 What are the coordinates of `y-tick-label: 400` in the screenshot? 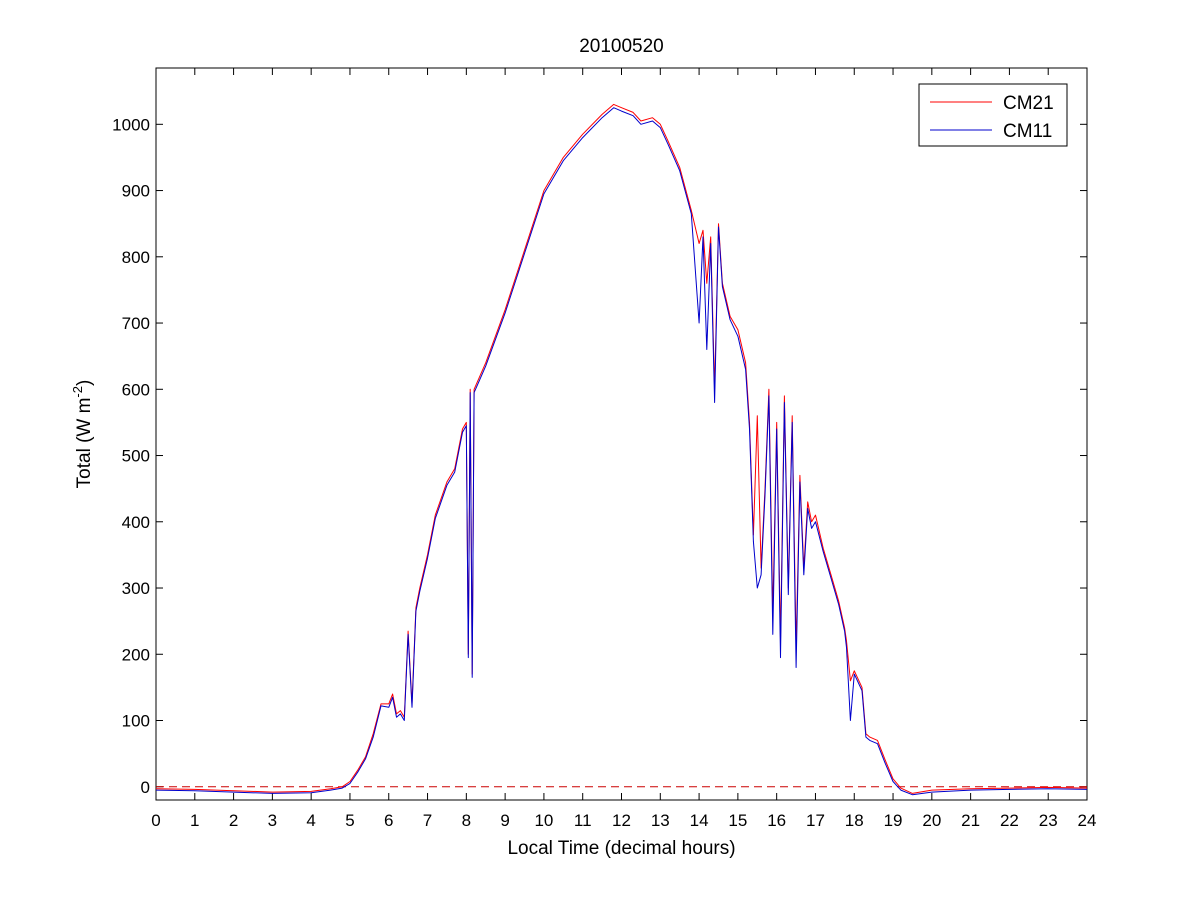 It's located at (136, 522).